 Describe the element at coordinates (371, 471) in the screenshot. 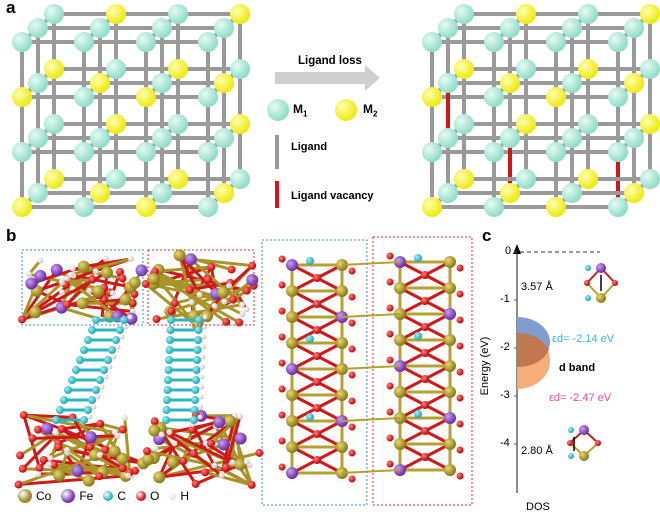

I see `bridge-bond` at that location.